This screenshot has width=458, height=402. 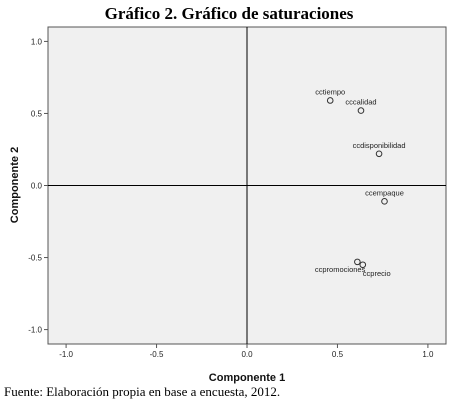 I want to click on y-tick-label: 0.5, so click(x=37, y=113).